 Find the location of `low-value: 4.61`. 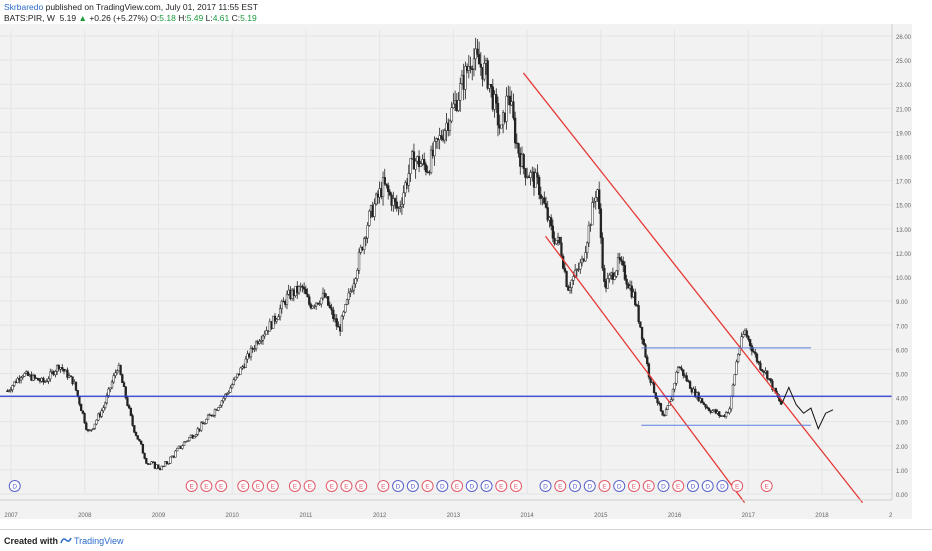

low-value: 4.61 is located at coordinates (221, 18).